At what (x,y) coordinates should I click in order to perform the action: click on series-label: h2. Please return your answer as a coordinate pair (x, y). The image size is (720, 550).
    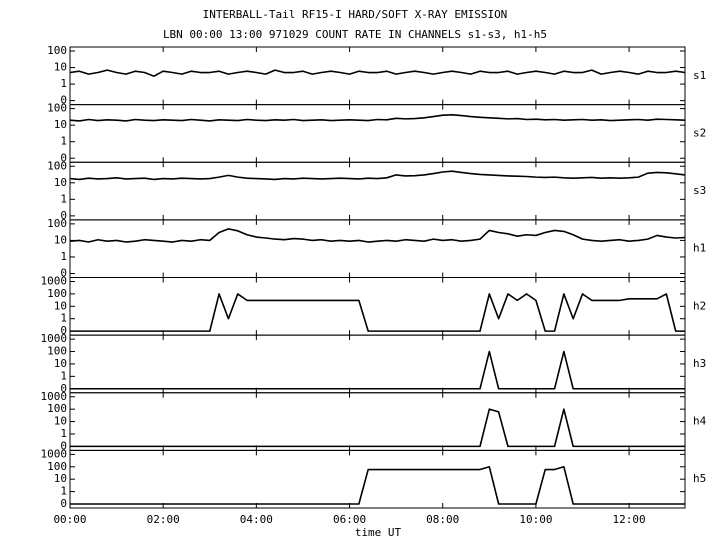
    Looking at the image, I should click on (699, 305).